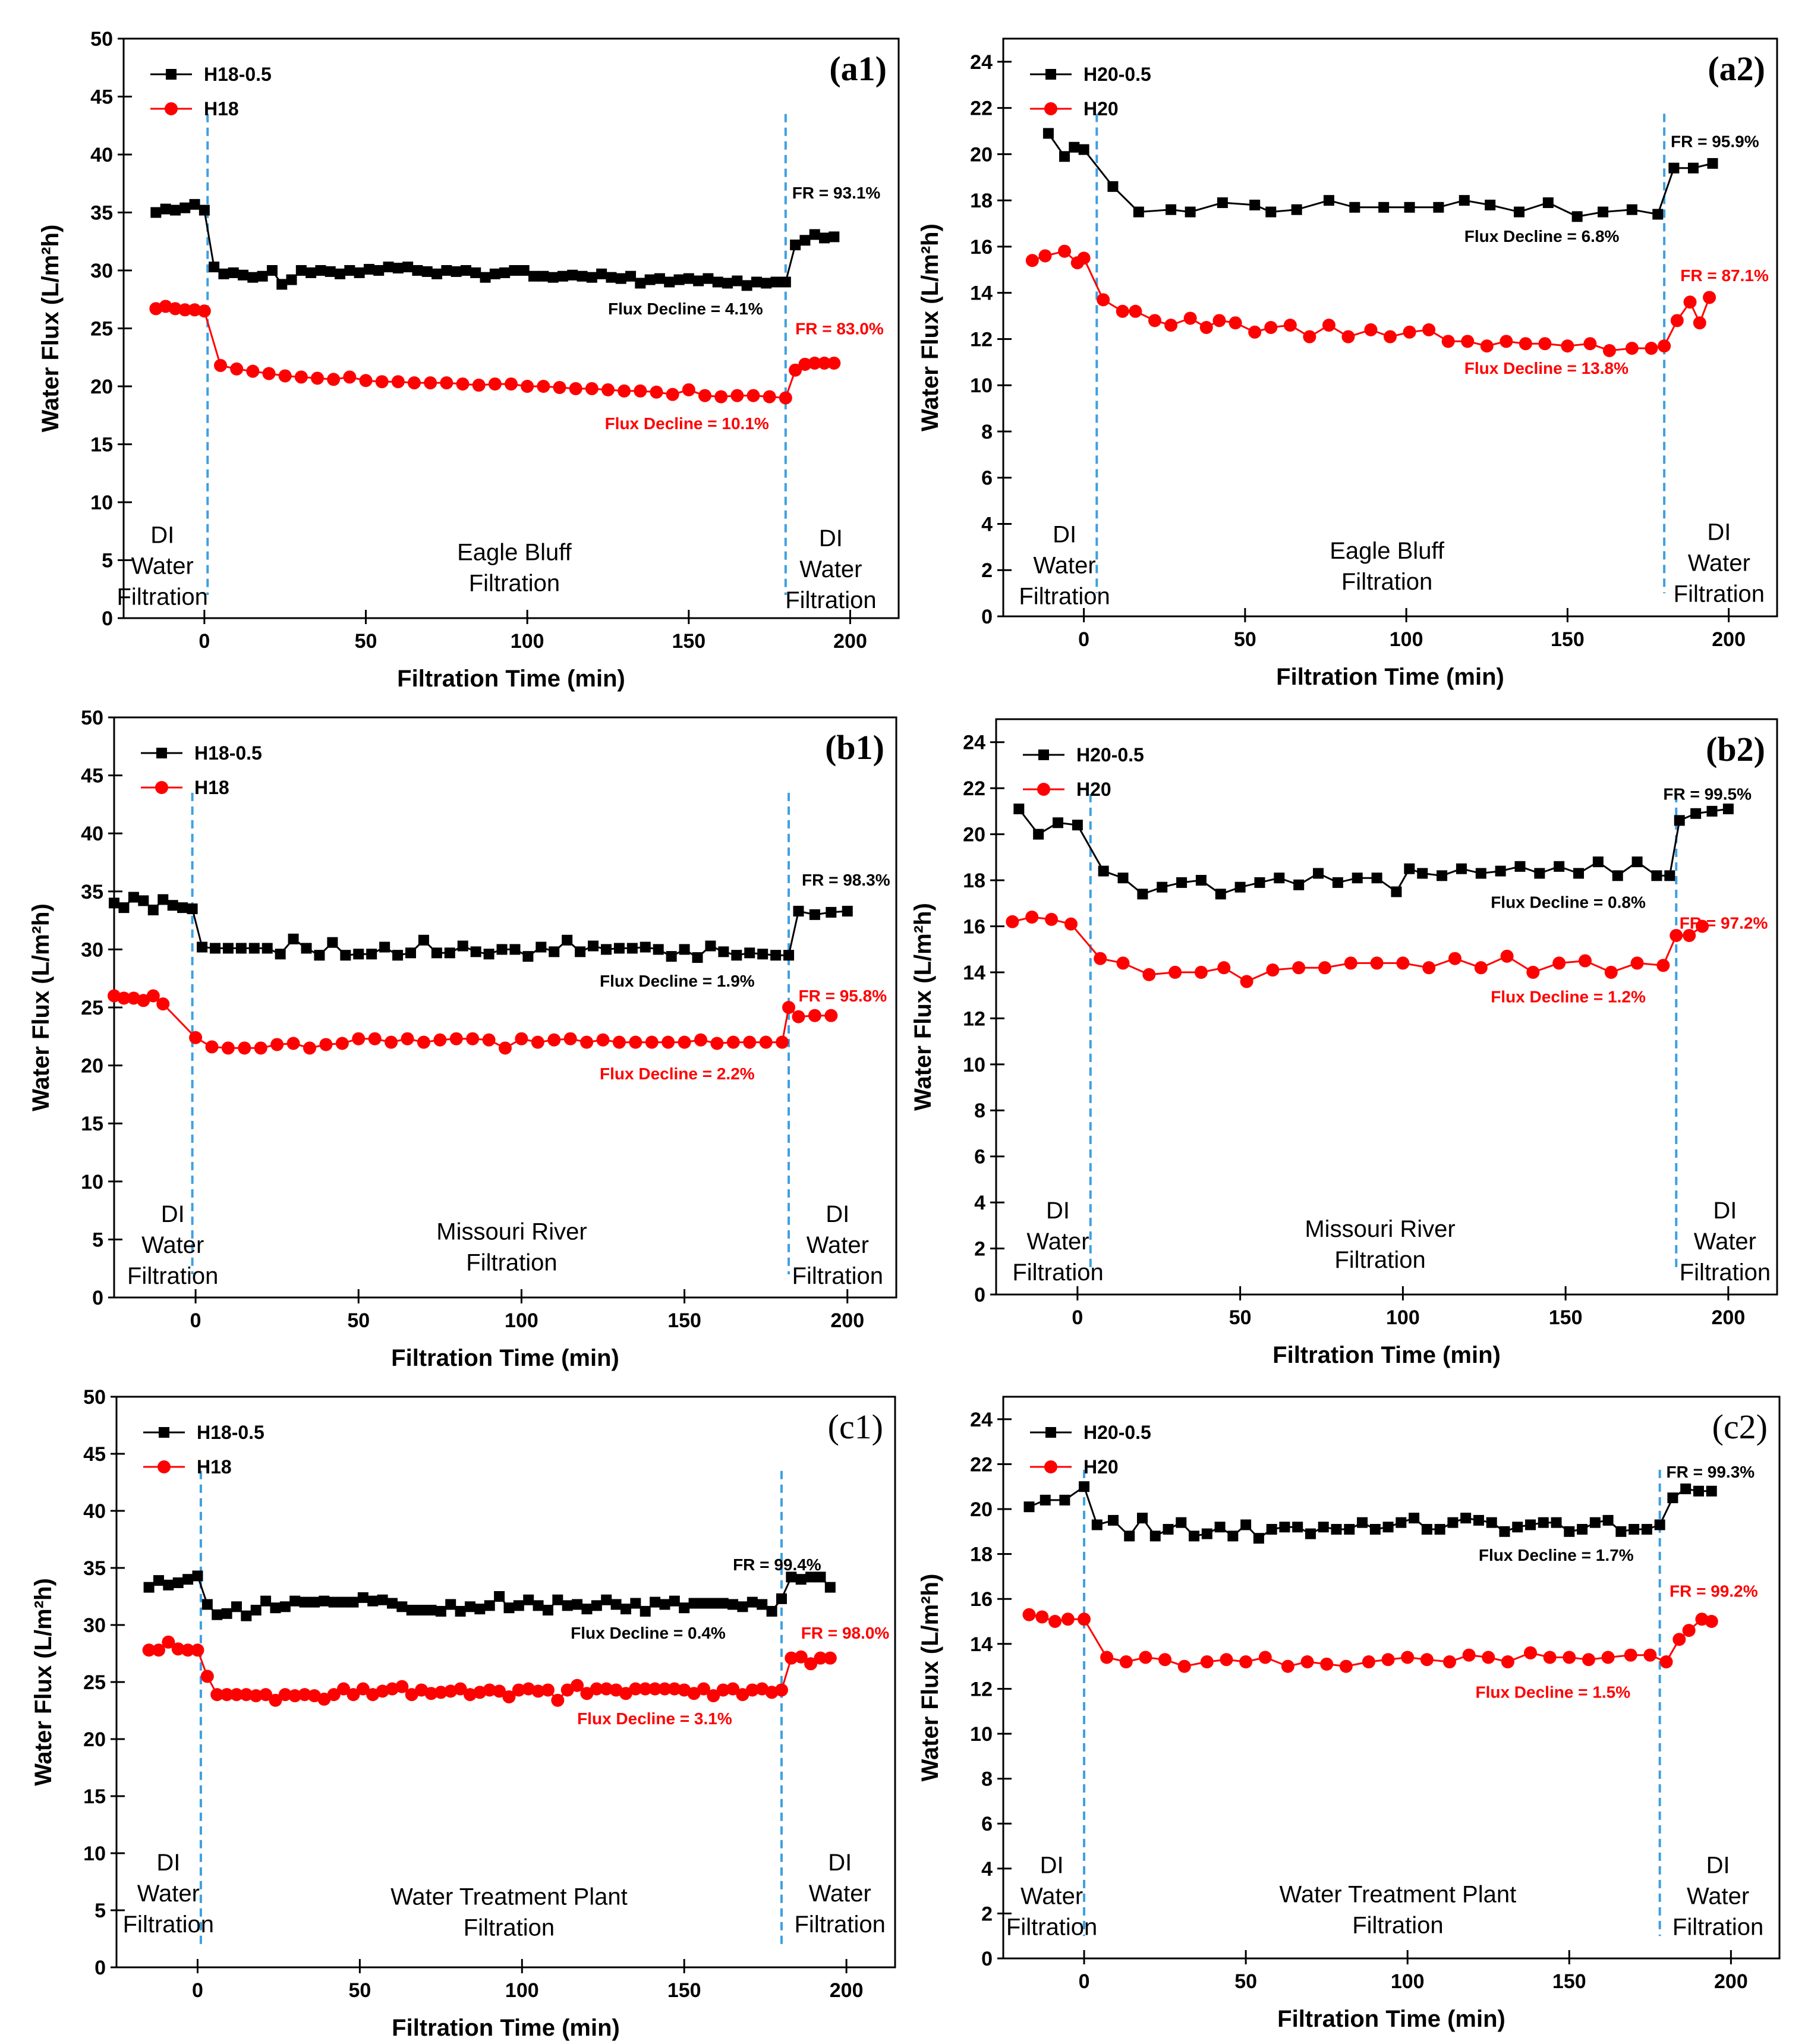 This screenshot has height=2044, width=1808. Describe the element at coordinates (687, 423) in the screenshot. I see `annotation: Flux Decline = 10.1%` at that location.